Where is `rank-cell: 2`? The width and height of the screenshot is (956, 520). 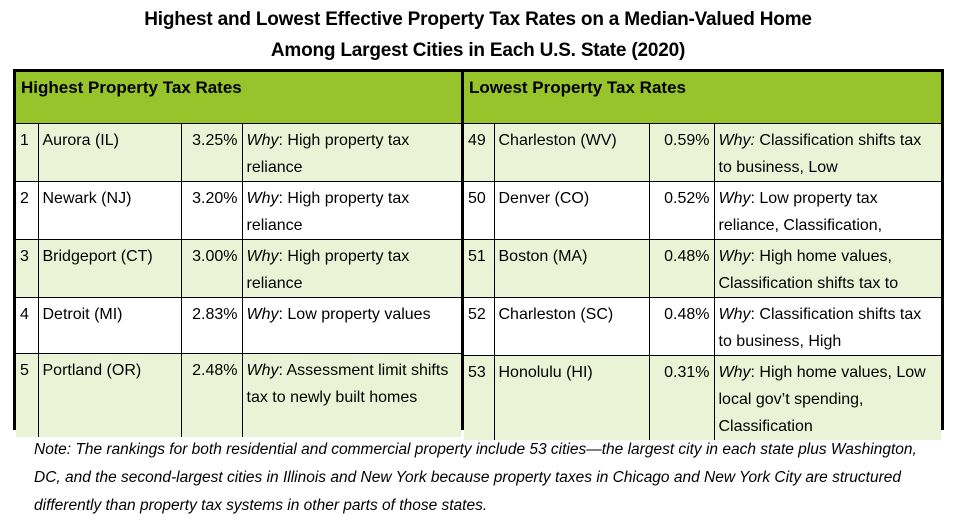 rank-cell: 2 is located at coordinates (27, 210).